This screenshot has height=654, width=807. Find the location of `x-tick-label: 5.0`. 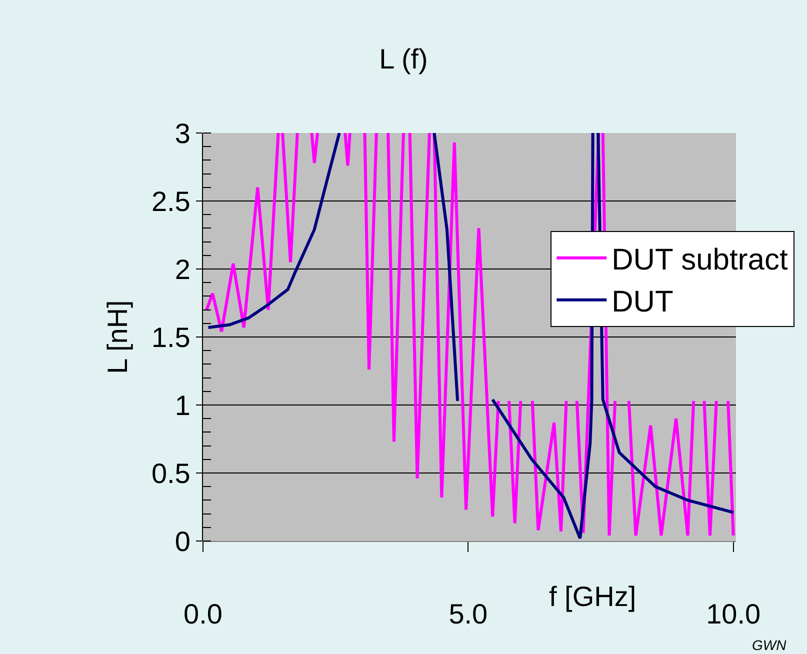

x-tick-label: 5.0 is located at coordinates (468, 614).